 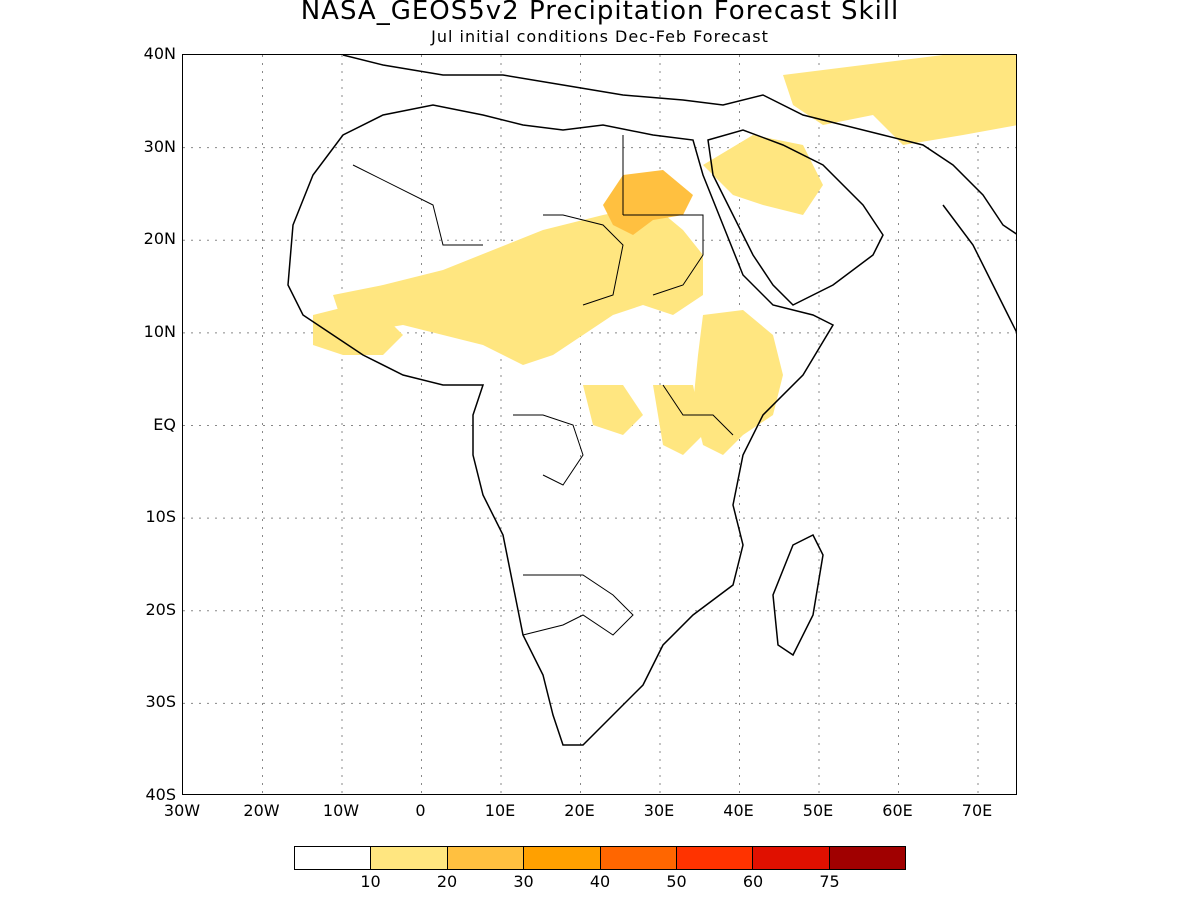 I want to click on border-sudan, so click(x=663, y=255).